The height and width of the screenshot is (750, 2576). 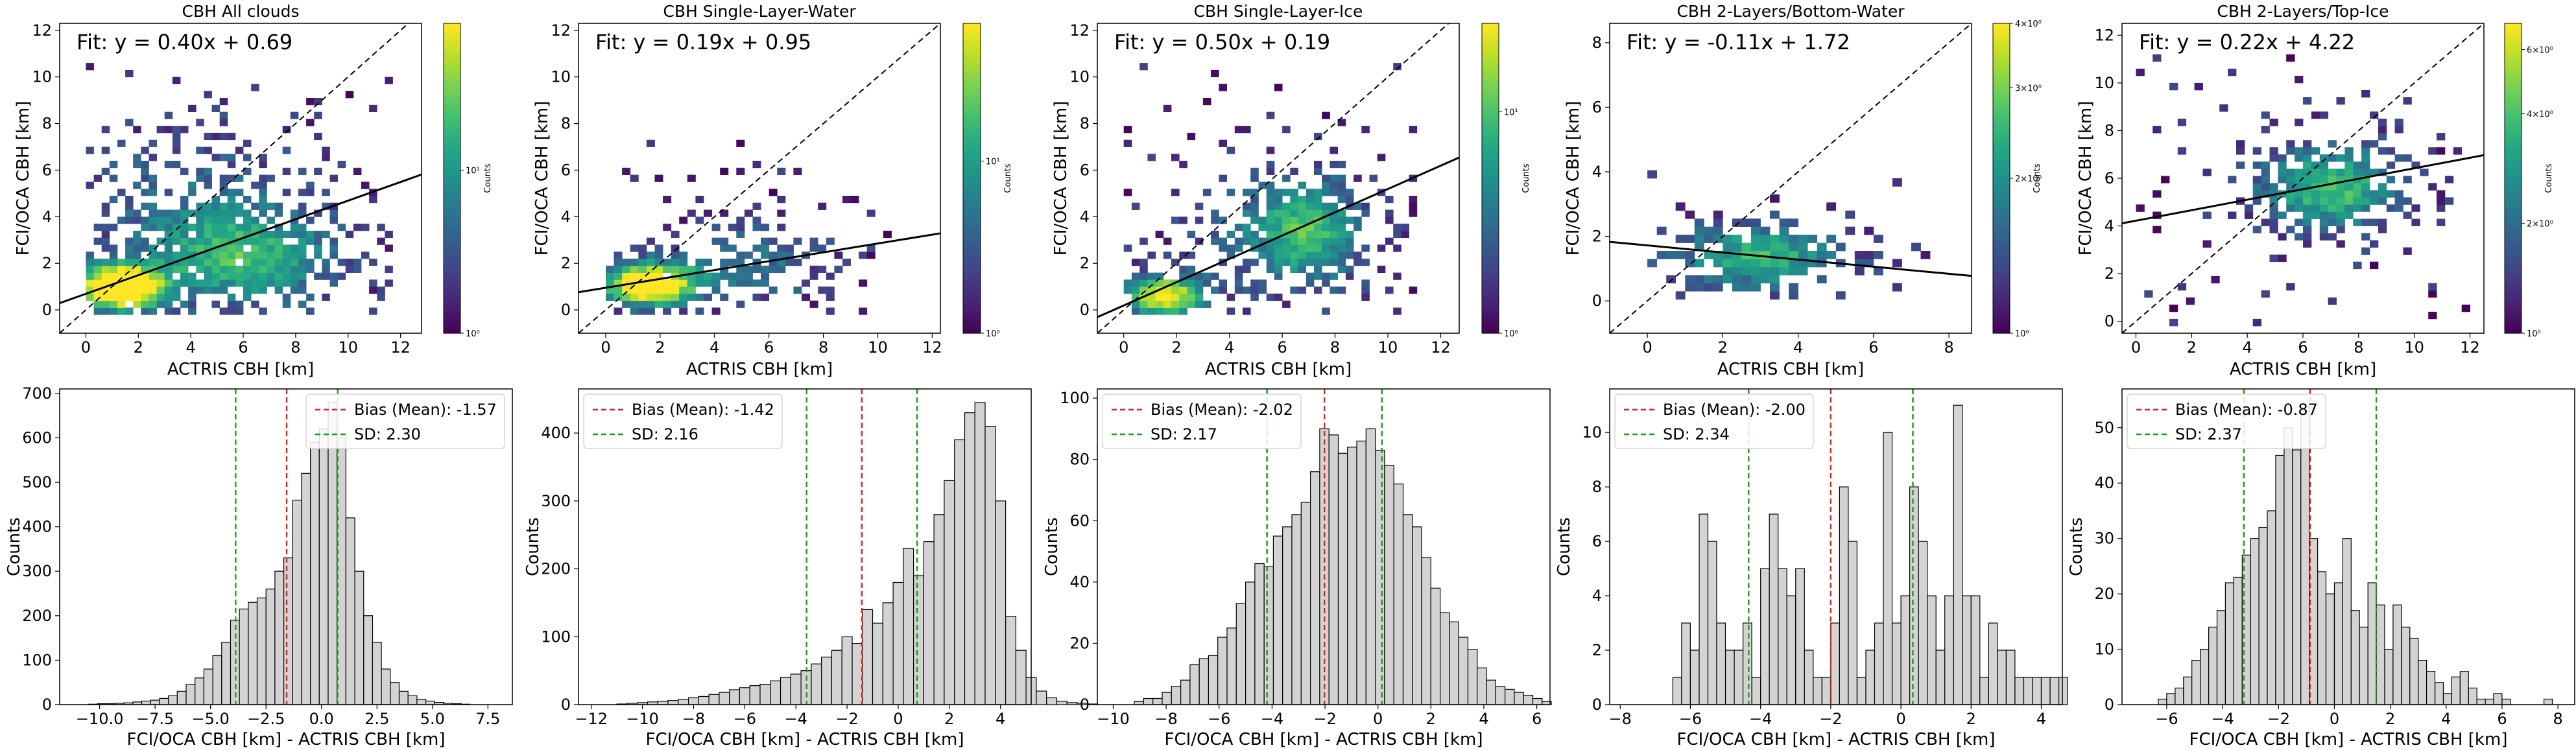 I want to click on x-tick-label: 7.5, so click(x=487, y=719).